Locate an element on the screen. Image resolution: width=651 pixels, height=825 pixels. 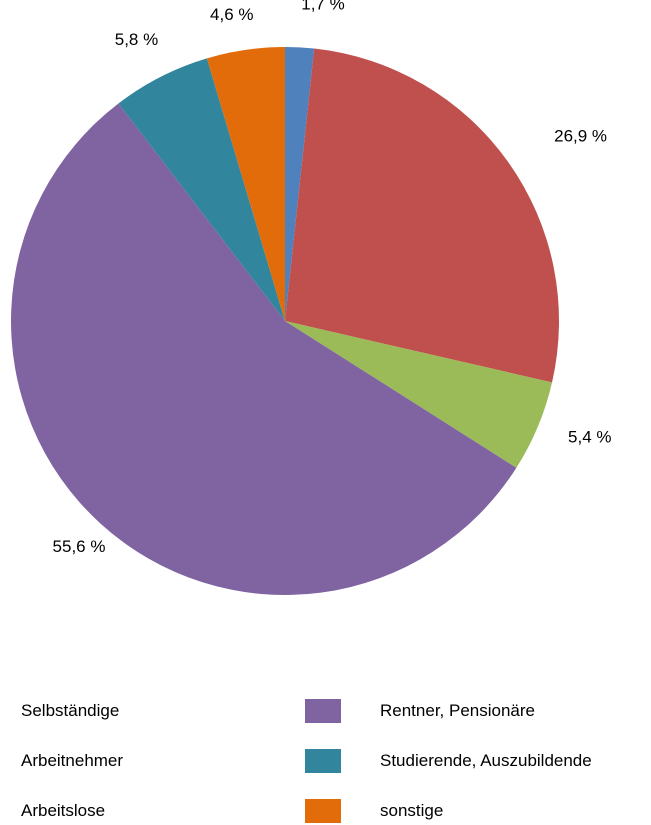
legend-label: Selbständige is located at coordinates (70, 710).